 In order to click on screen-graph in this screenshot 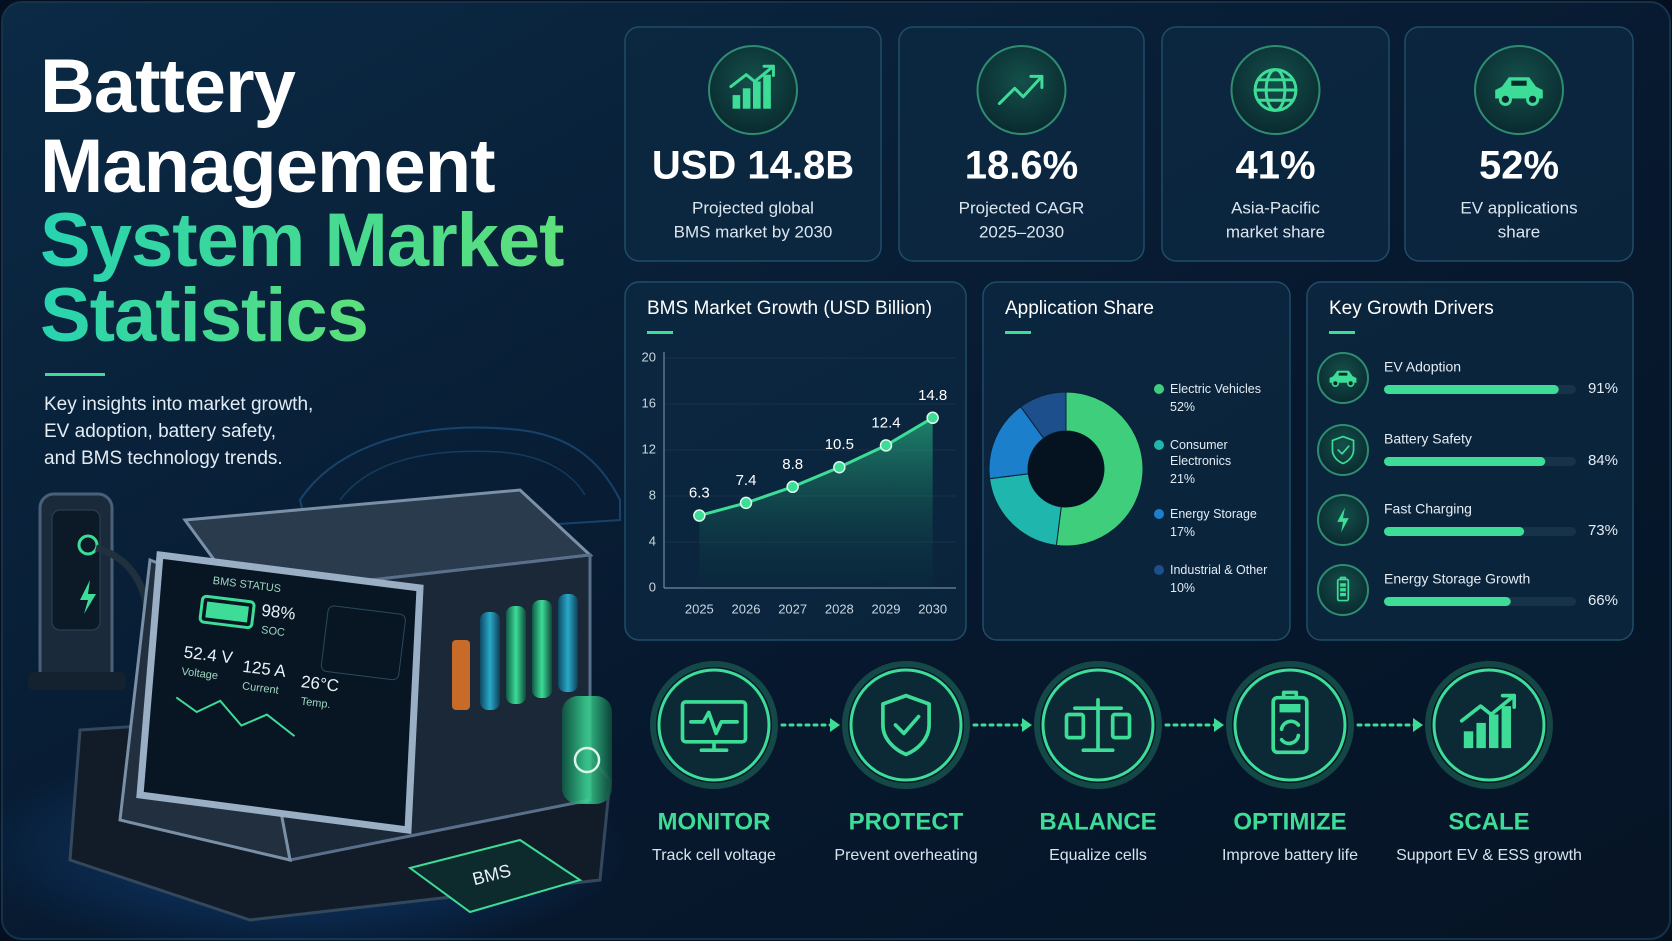, I will do `click(235, 716)`.